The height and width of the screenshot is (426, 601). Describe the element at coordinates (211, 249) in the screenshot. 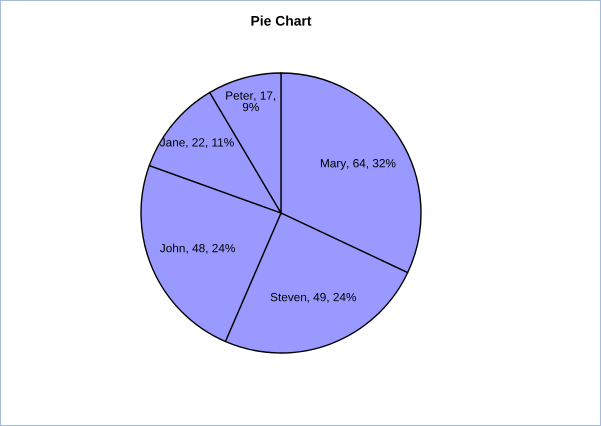

I see `data-label: , 48, 24%` at that location.